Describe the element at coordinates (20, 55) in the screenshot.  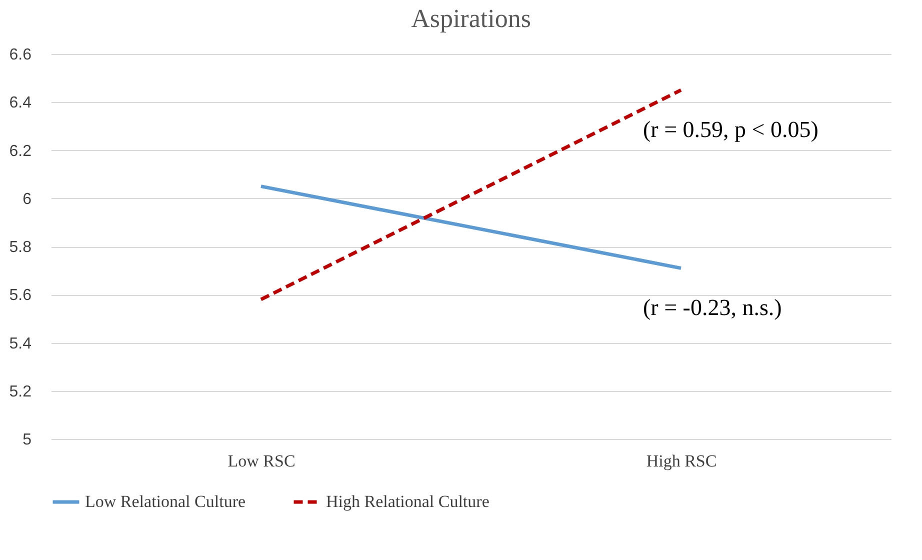
I see `y-tick-label: 6.6` at that location.